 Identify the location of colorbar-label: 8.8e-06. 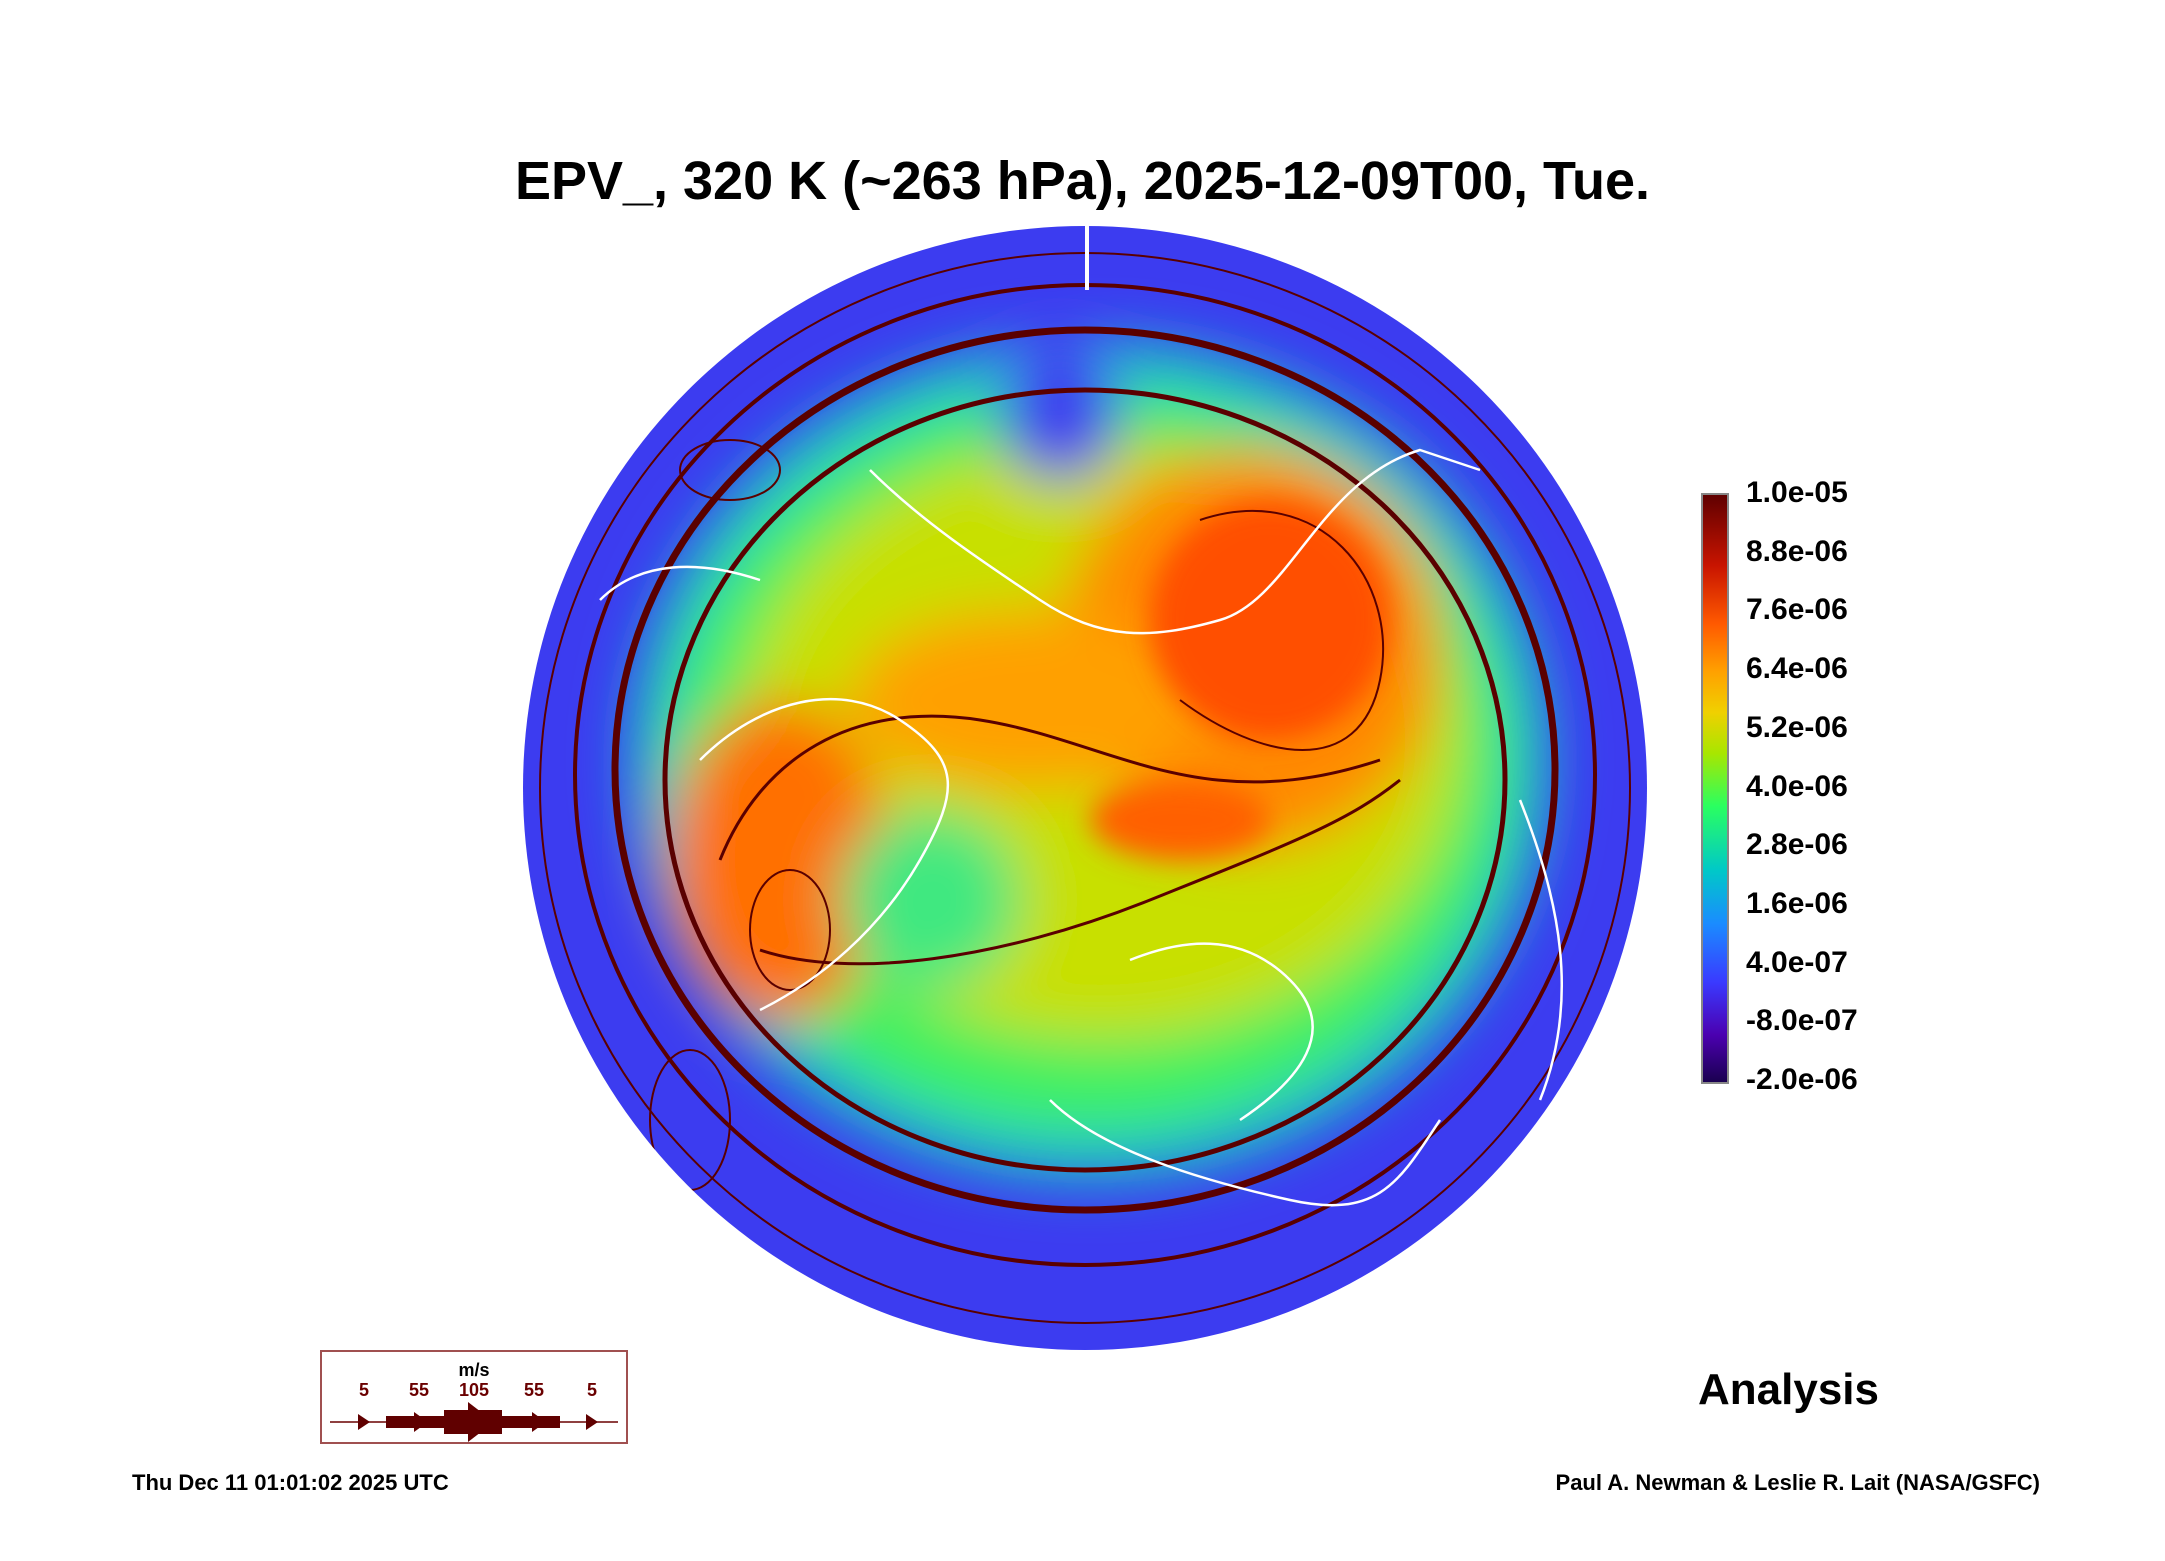
(1797, 551).